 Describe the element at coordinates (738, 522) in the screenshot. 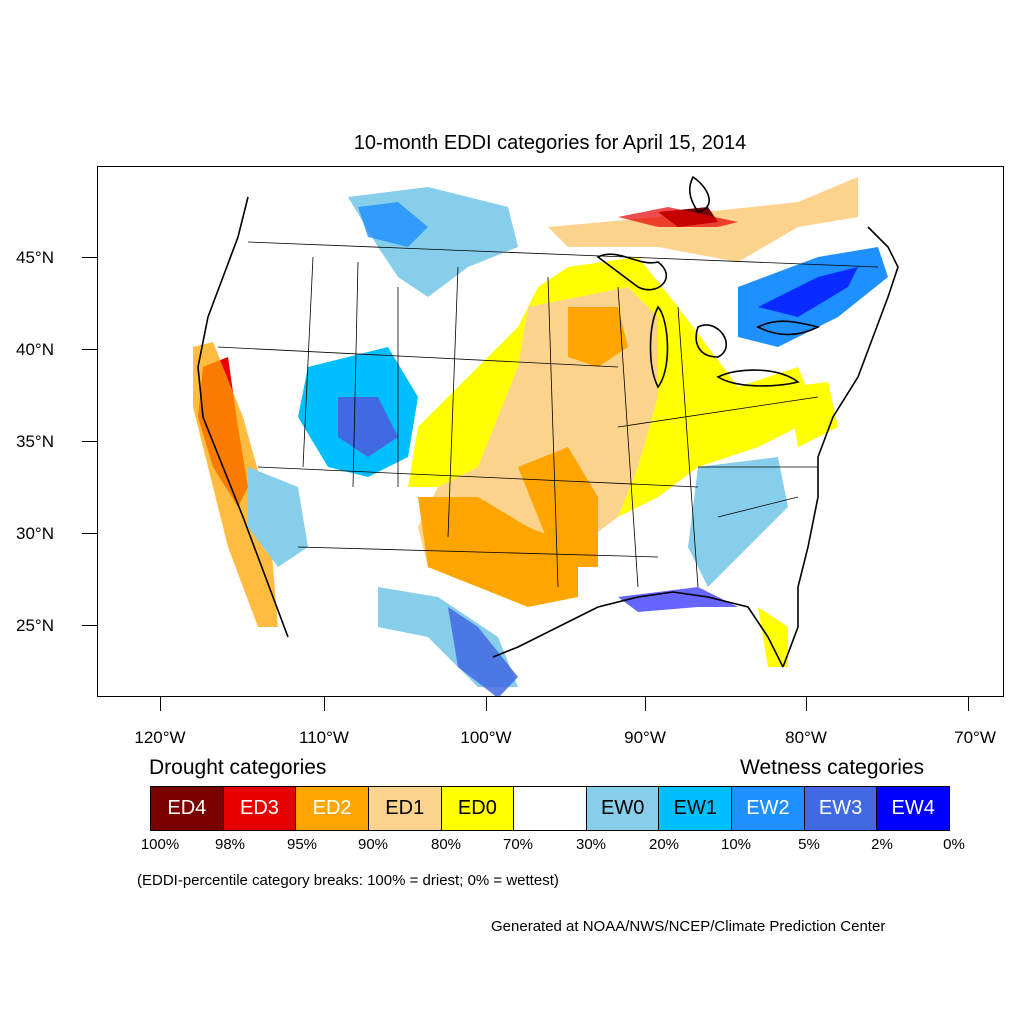

I see `patch-ew0-southeast` at that location.